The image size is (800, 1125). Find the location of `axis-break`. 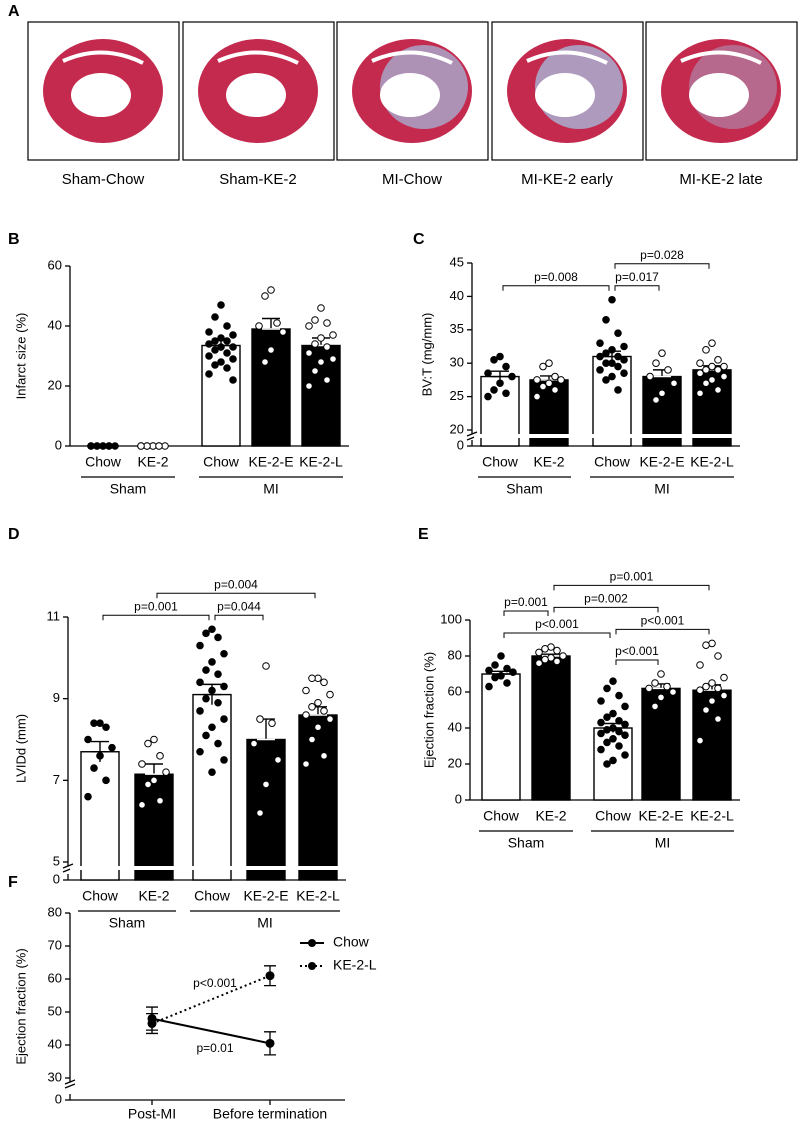

axis-break is located at coordinates (70, 1082).